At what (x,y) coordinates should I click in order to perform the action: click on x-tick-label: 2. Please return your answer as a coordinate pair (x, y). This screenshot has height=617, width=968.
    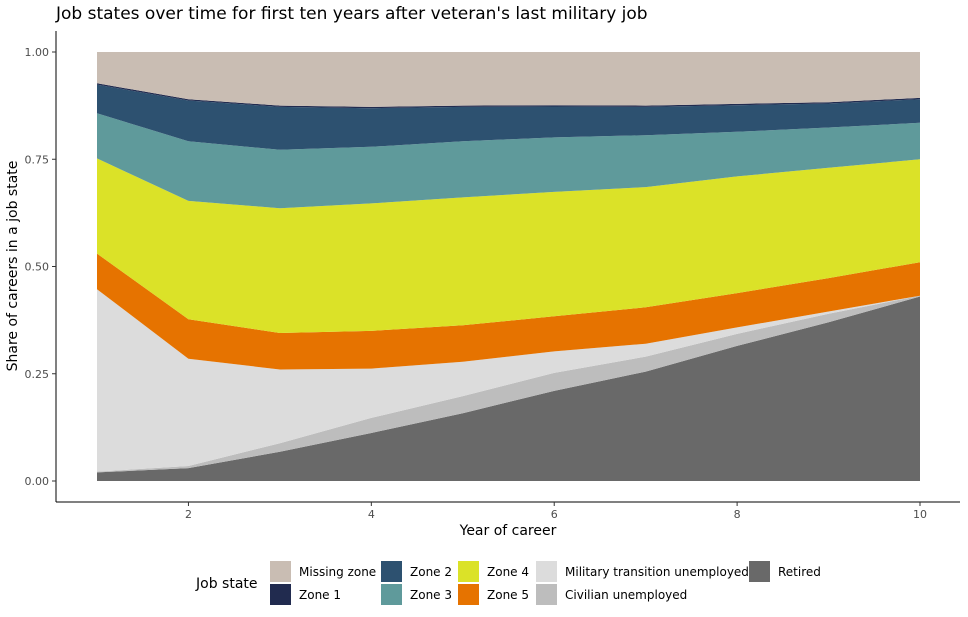
    Looking at the image, I should click on (188, 514).